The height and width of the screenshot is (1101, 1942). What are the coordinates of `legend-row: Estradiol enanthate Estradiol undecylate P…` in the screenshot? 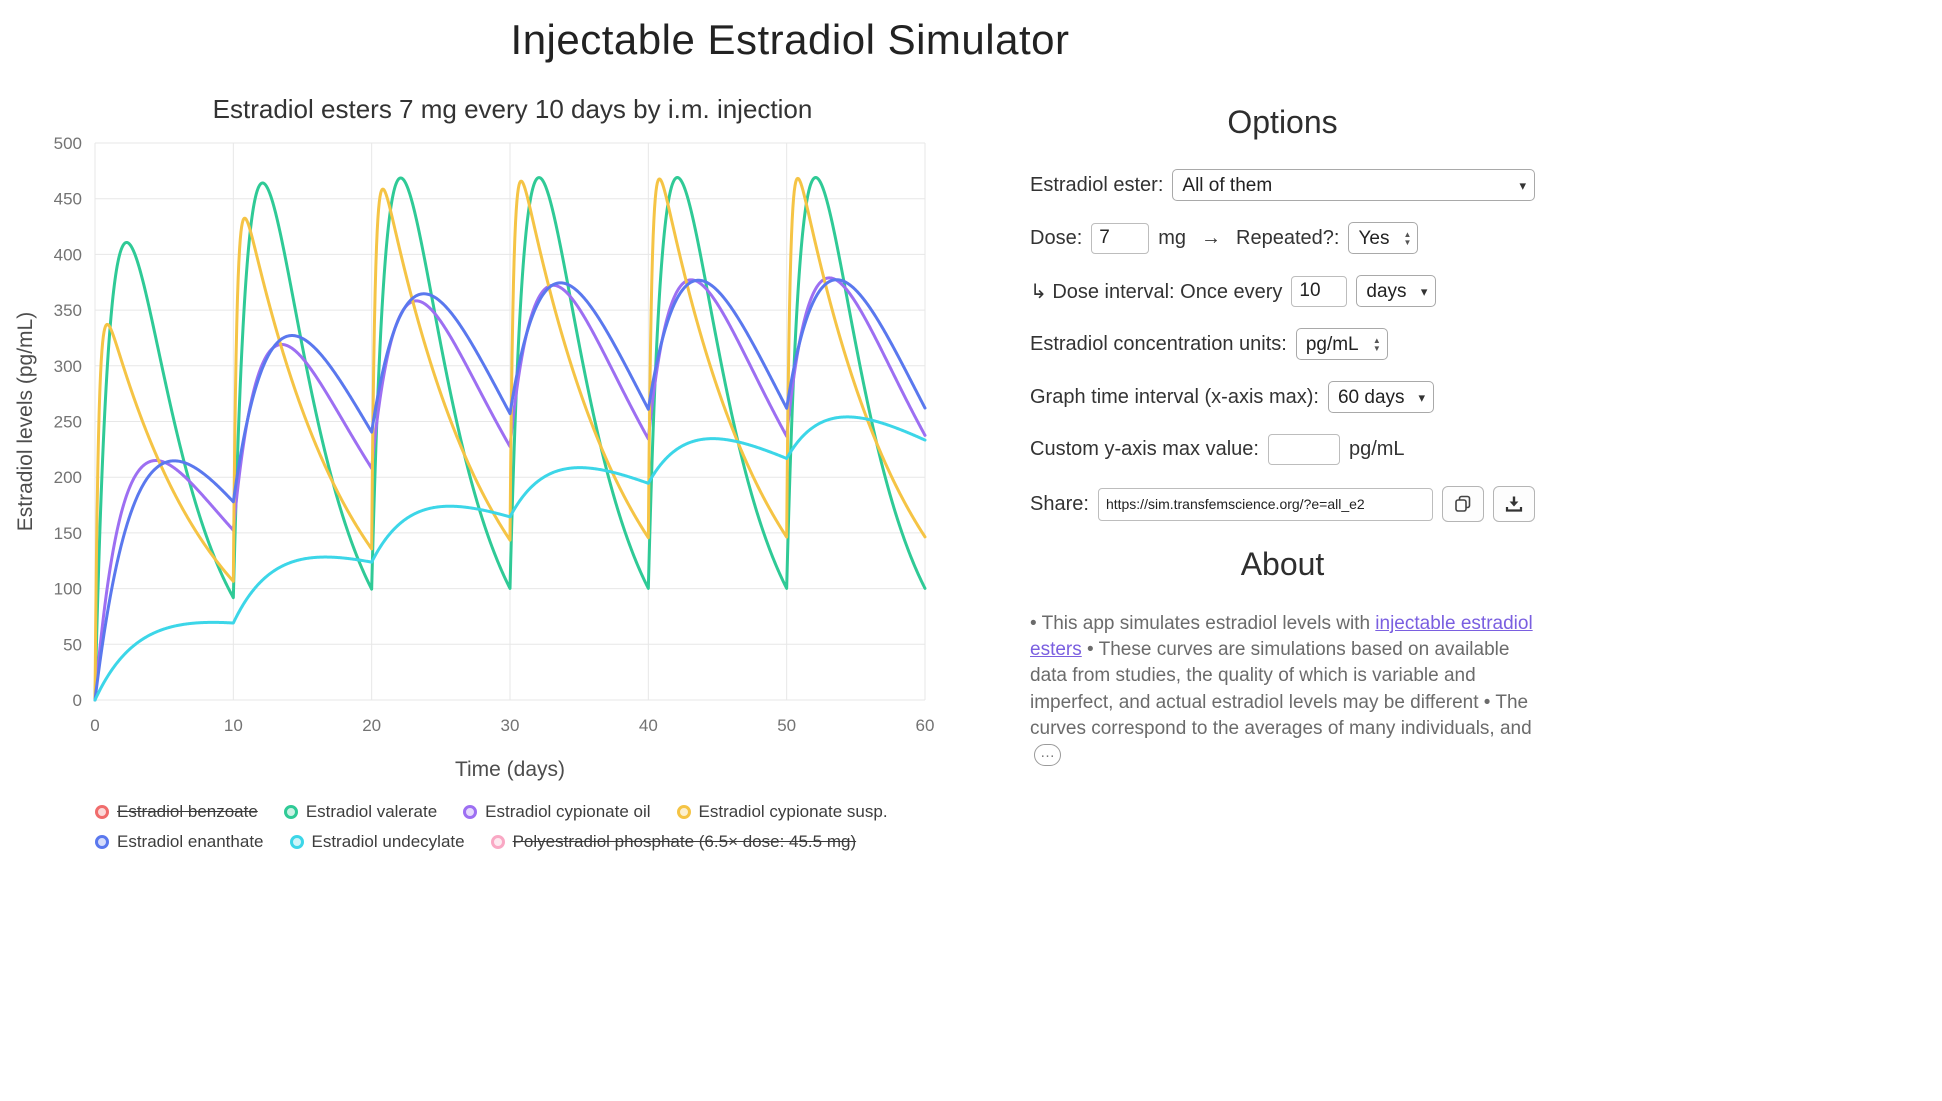 It's located at (555, 842).